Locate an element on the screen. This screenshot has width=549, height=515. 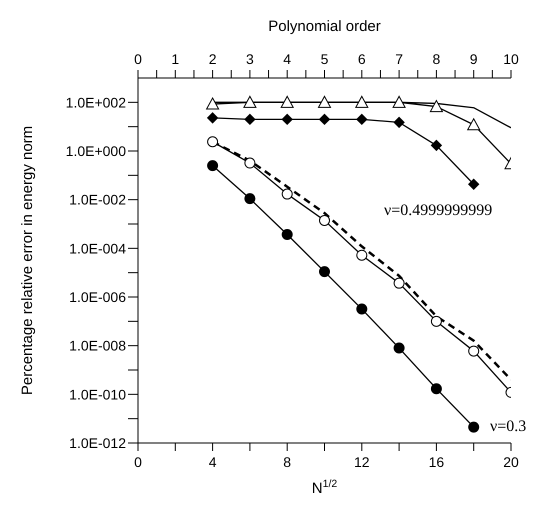
y-tick-label: 1.0E-012 is located at coordinates (97, 442).